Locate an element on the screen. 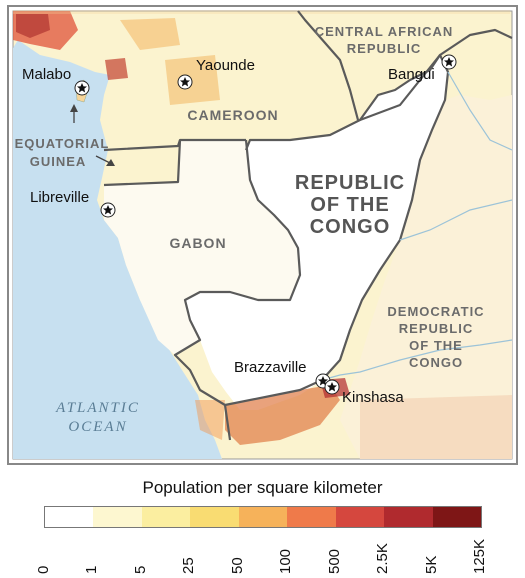  legend-tick-label: 1 is located at coordinates (92, 569).